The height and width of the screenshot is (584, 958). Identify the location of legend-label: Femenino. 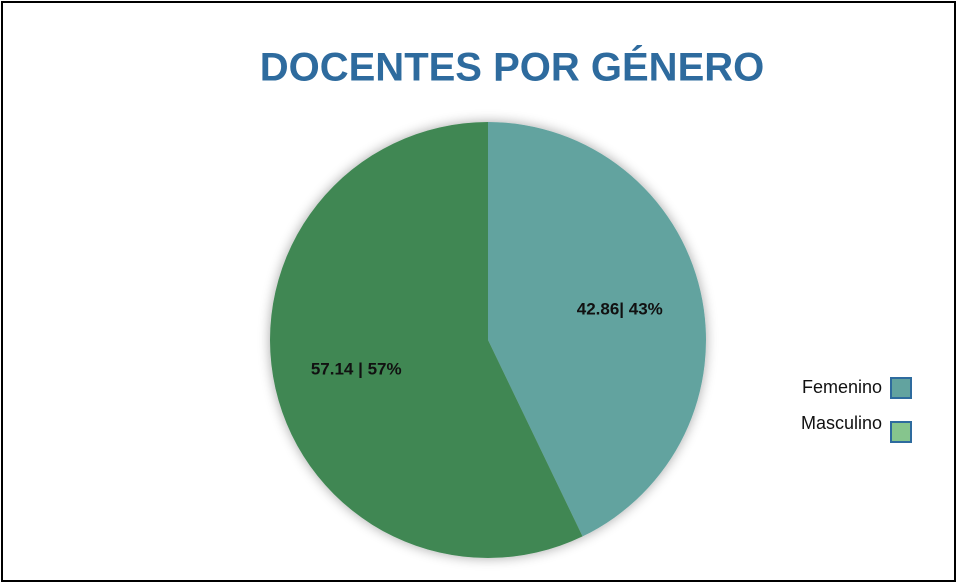
(842, 387).